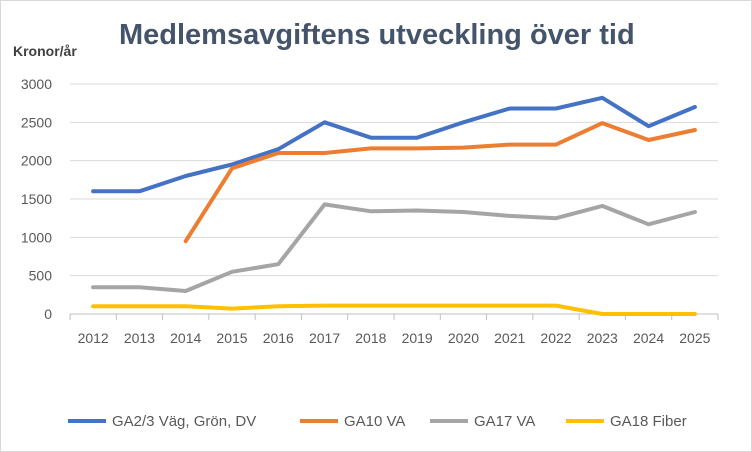 The height and width of the screenshot is (452, 752). What do you see at coordinates (324, 338) in the screenshot?
I see `x-tick-label: 2017` at bounding box center [324, 338].